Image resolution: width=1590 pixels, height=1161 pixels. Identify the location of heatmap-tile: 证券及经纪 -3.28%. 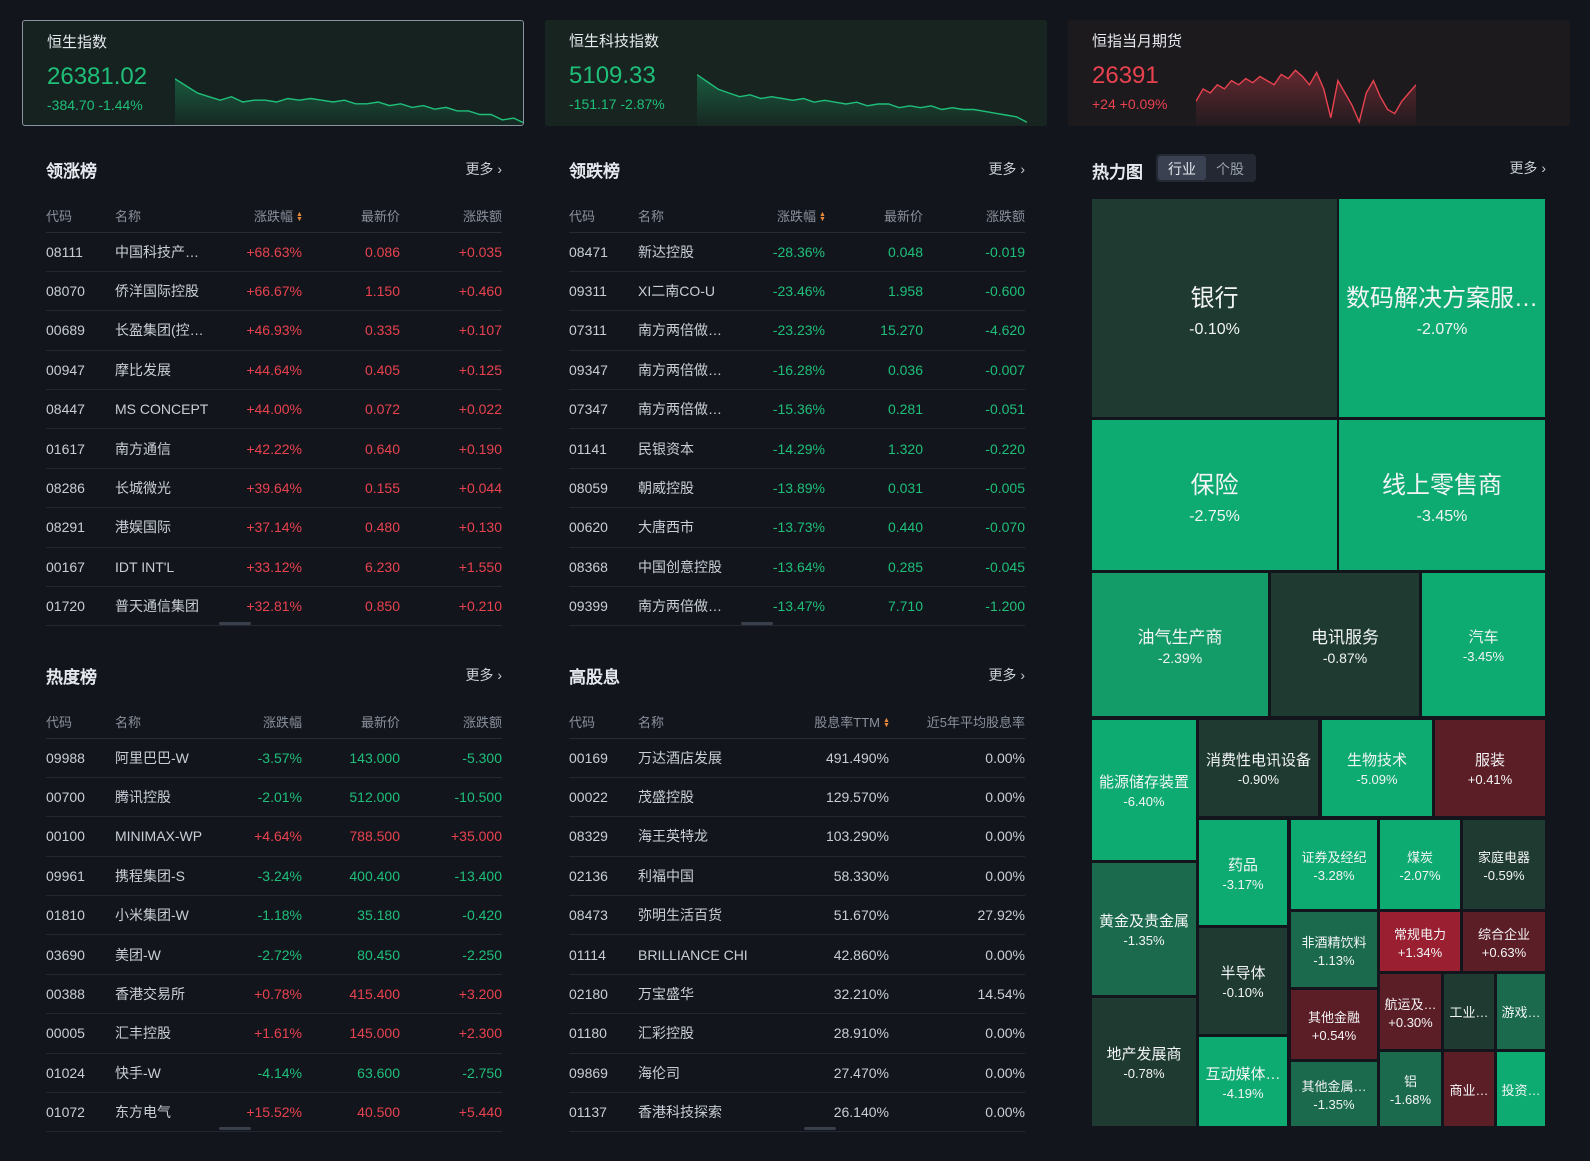
(1334, 864).